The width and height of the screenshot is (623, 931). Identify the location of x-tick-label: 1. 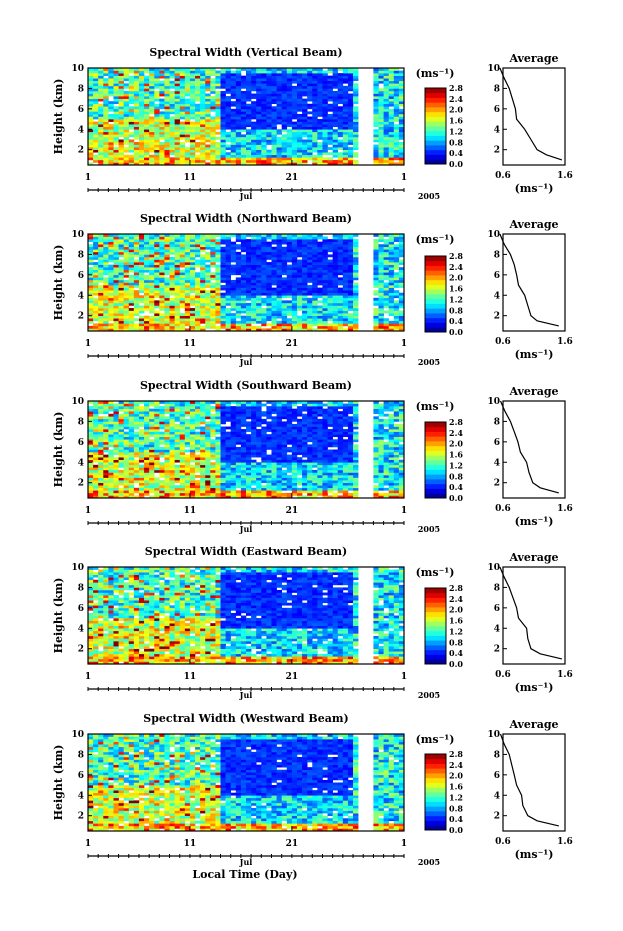
(88, 344).